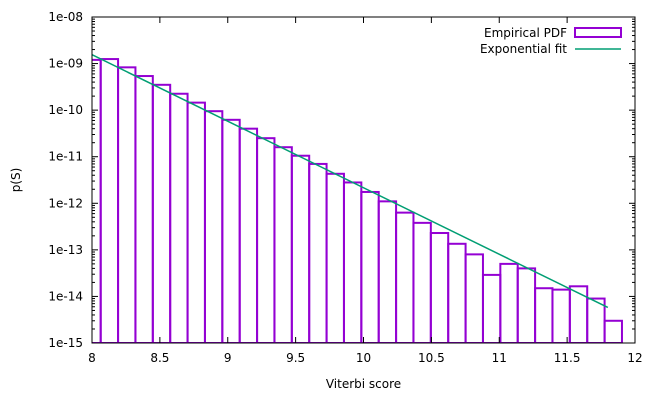  Describe the element at coordinates (363, 384) in the screenshot. I see `x-axis-label: Viterbi score` at that location.